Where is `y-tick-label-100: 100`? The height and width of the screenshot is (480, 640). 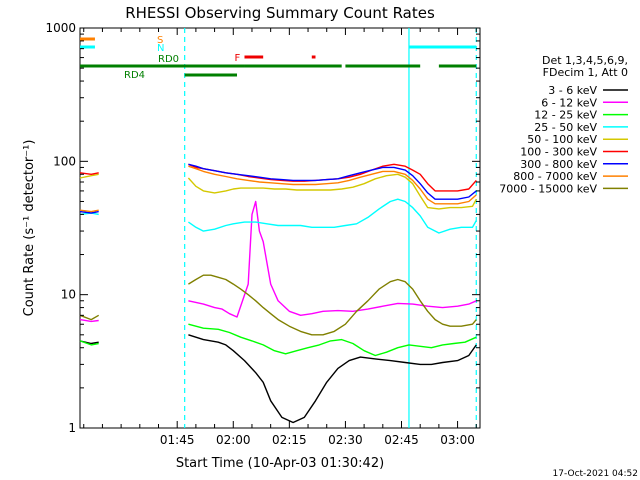
y-tick-label-100: 100 is located at coordinates (64, 161).